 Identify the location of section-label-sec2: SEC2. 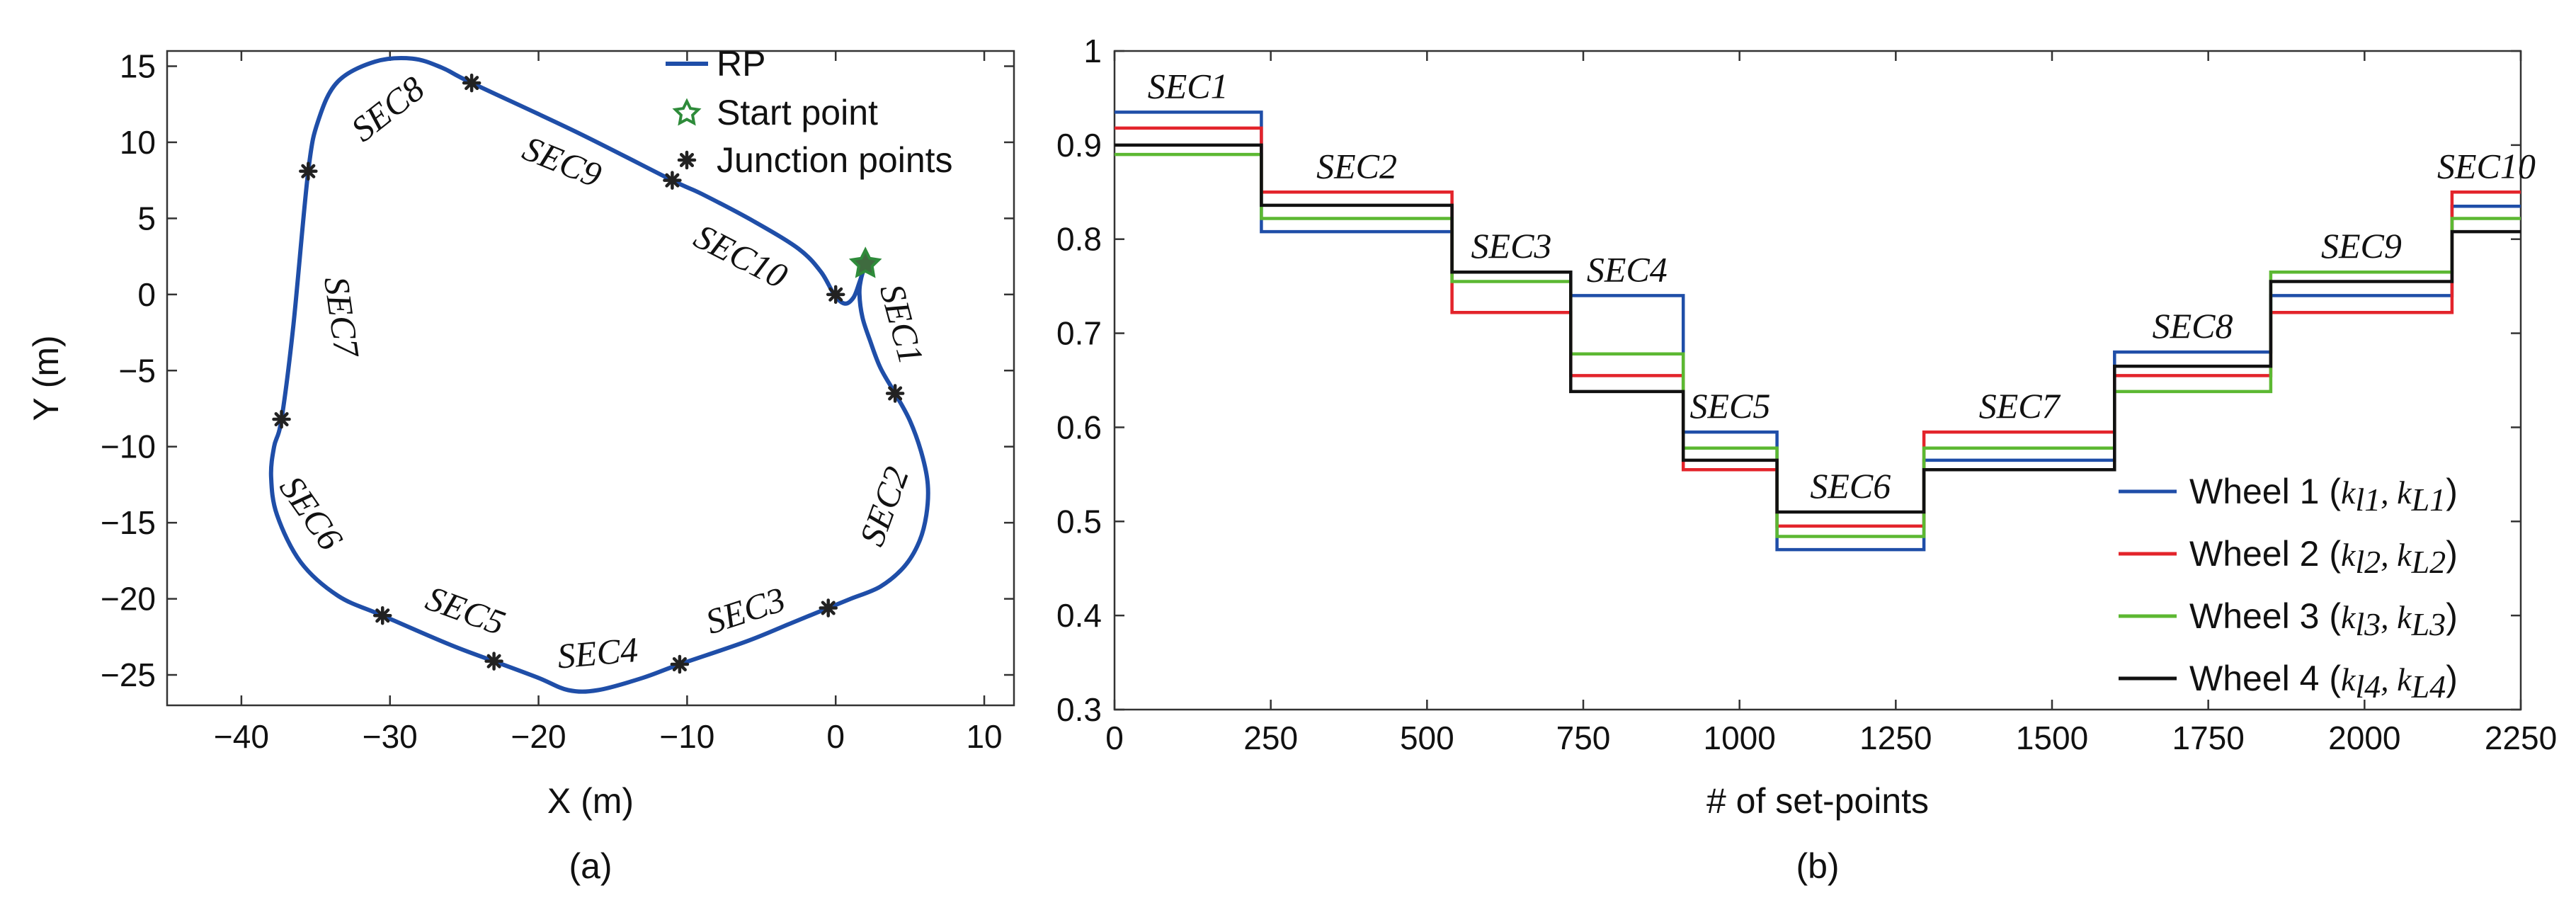
(884, 507).